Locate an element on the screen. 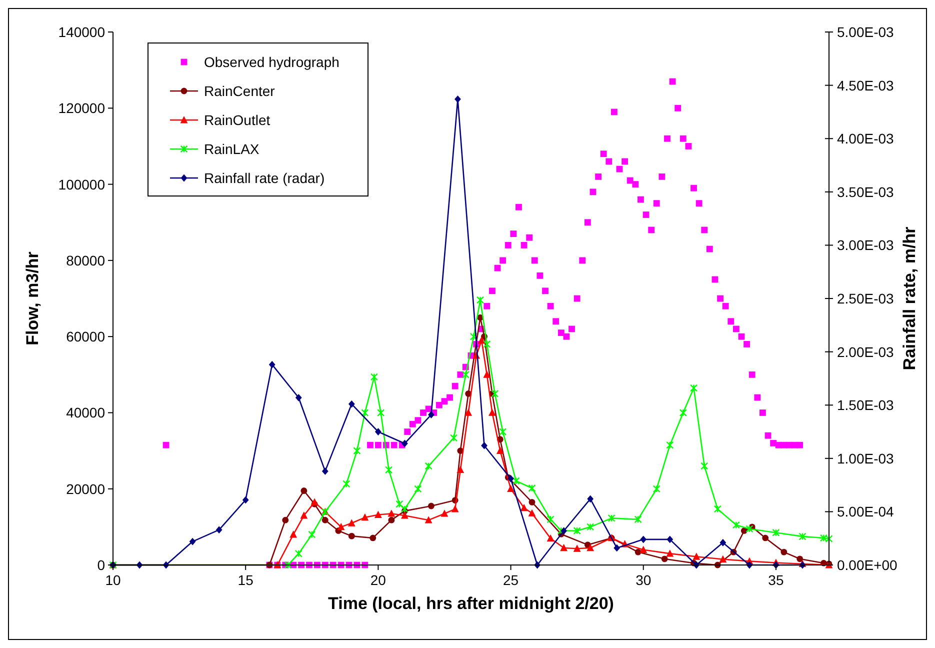 Image resolution: width=935 pixels, height=648 pixels. y2-tick-label: 1.00E-03 is located at coordinates (865, 458).